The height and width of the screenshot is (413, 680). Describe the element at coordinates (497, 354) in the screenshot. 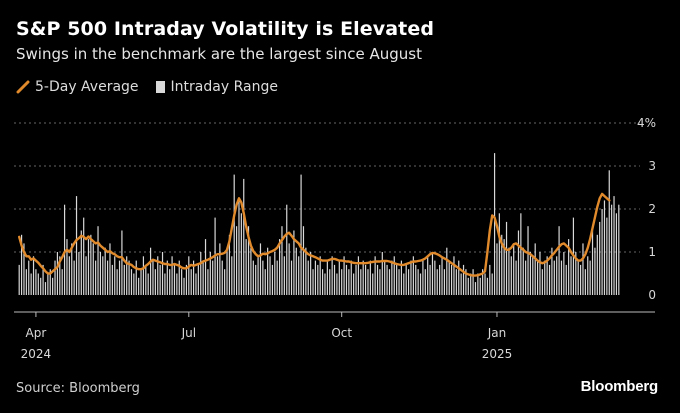

I see `x-tick-year-label: 2025` at that location.